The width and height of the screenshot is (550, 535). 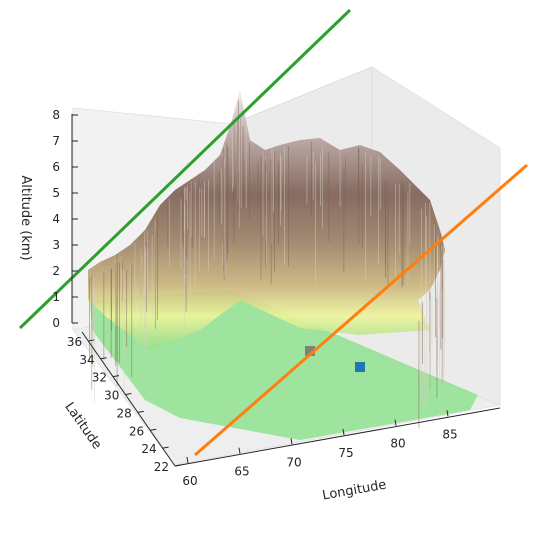 What do you see at coordinates (74, 342) in the screenshot?
I see `y-tick-label: 36` at bounding box center [74, 342].